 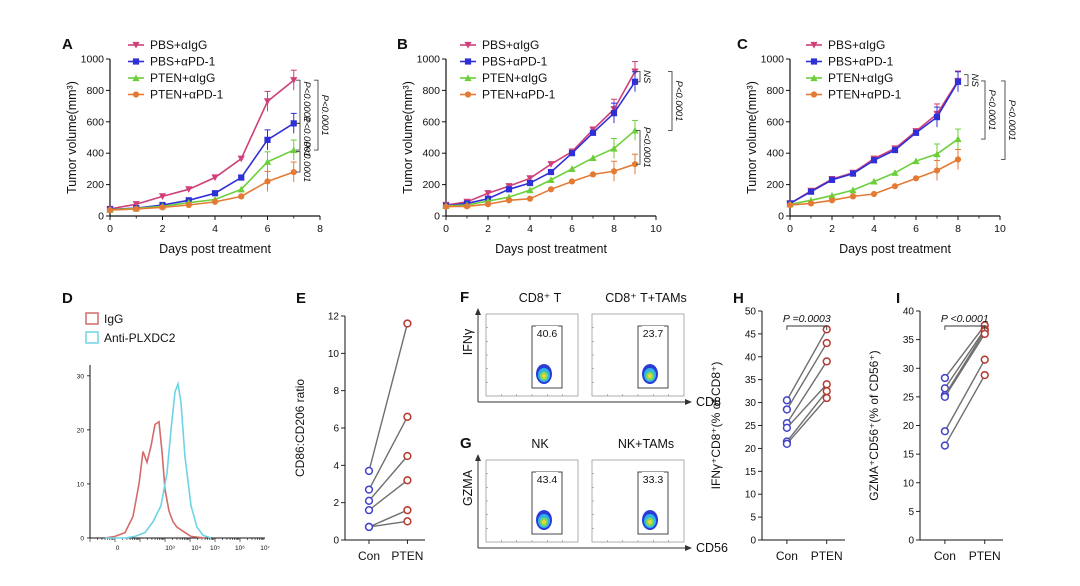 I want to click on p-value-label: NS, so click(x=974, y=81).